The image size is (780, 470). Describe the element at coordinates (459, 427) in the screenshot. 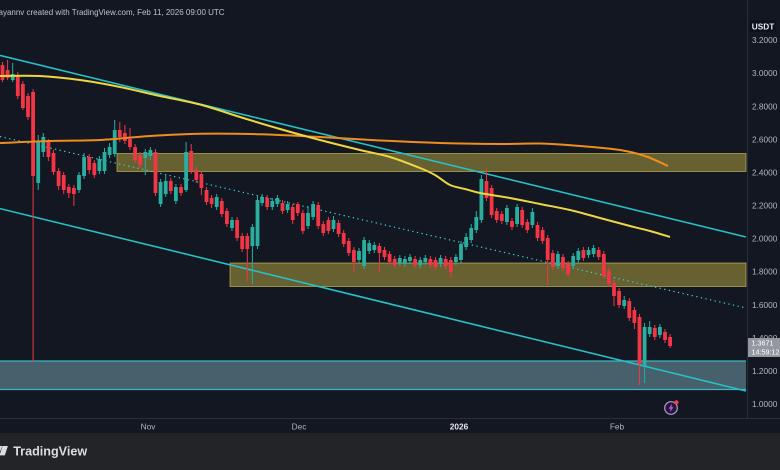

I see `svg-text: 2026` at that location.